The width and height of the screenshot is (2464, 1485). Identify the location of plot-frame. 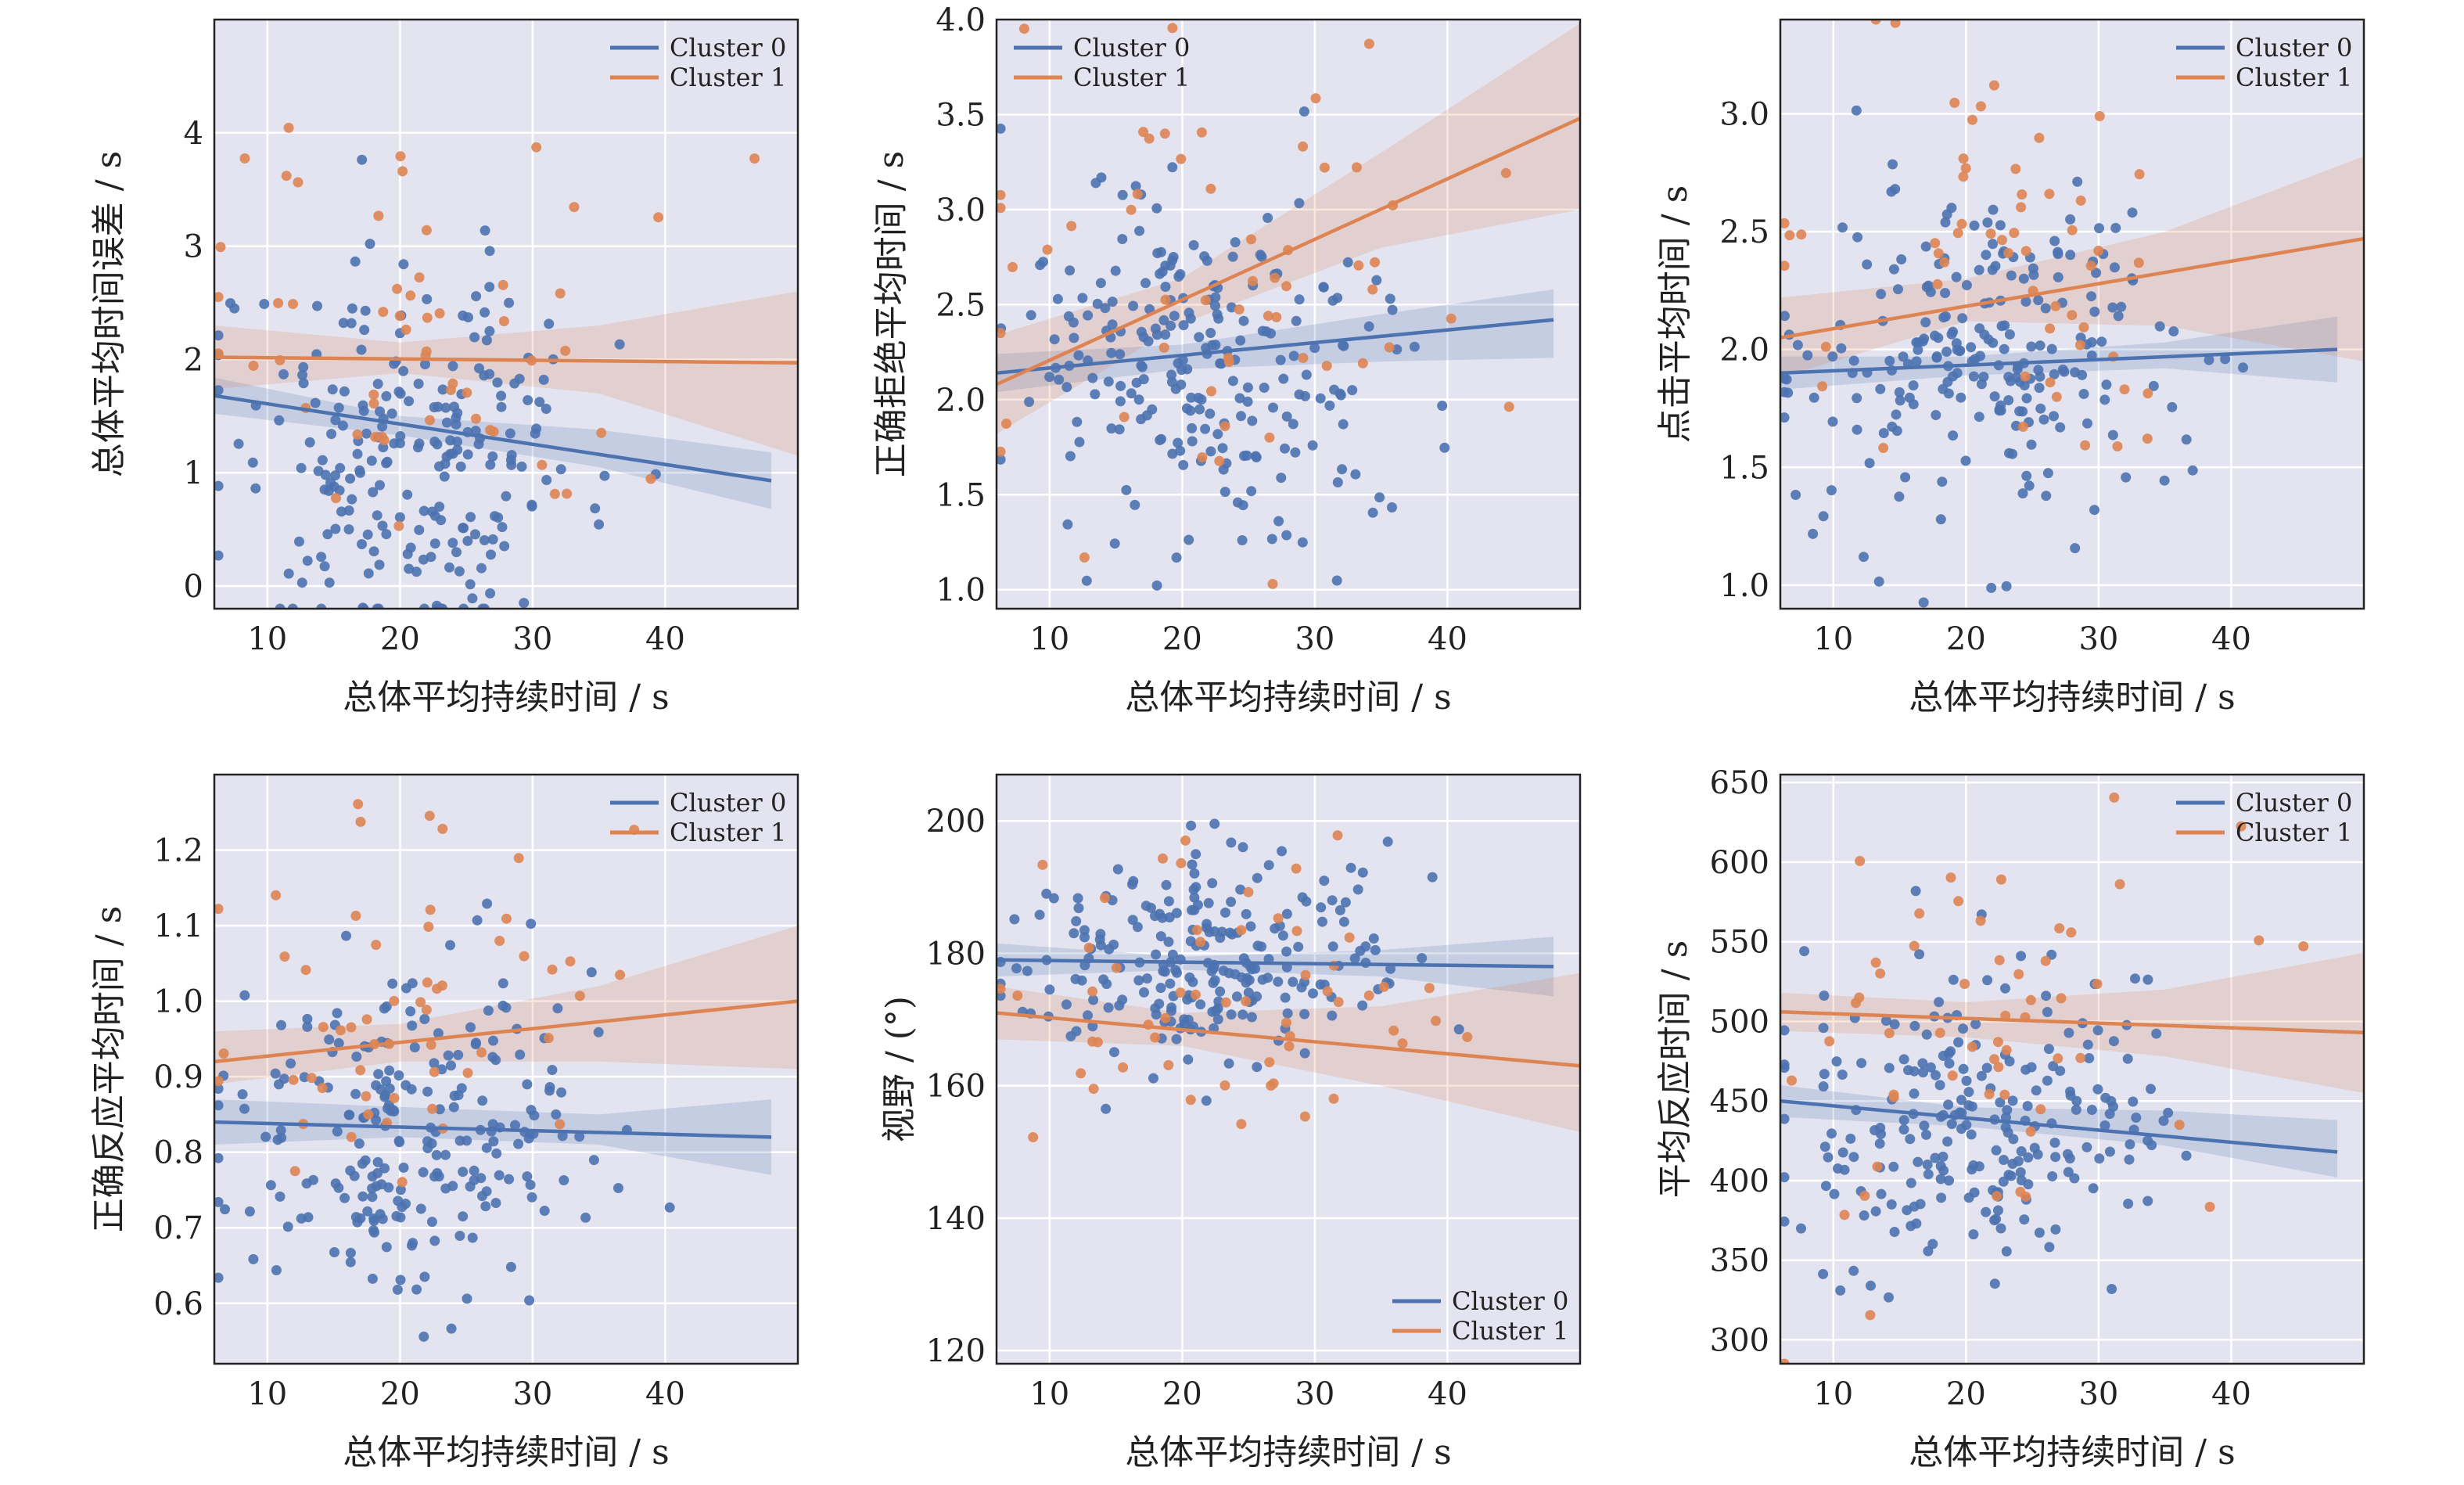
(1288, 1069).